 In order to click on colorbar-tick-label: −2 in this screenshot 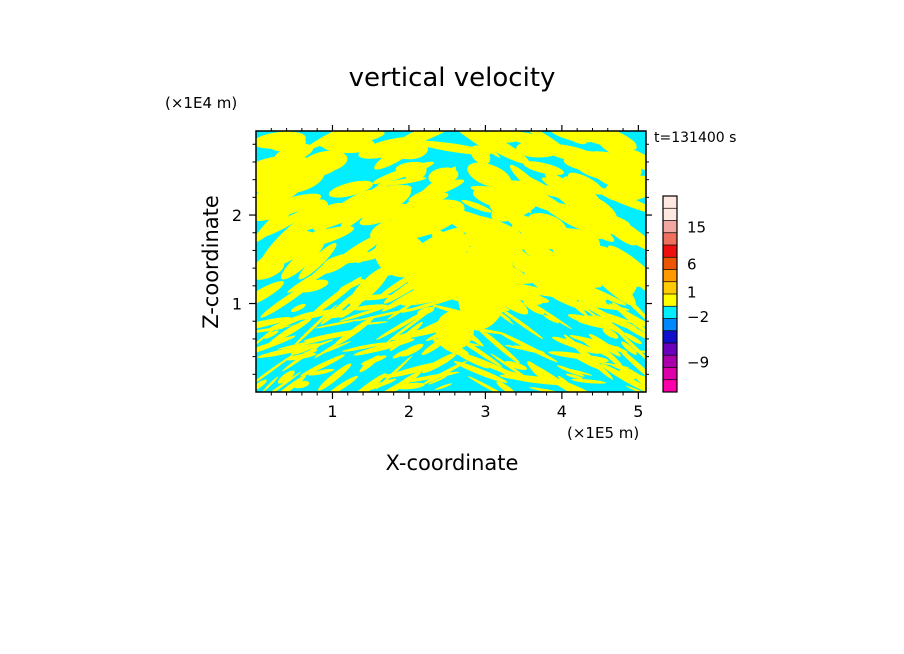, I will do `click(698, 317)`.